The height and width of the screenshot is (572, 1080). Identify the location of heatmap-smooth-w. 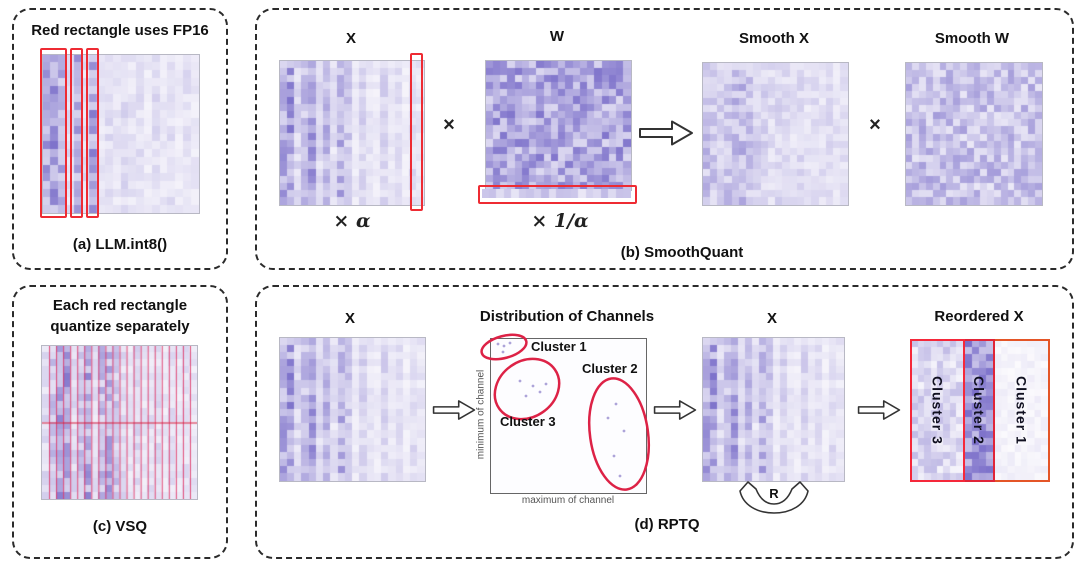
(974, 134).